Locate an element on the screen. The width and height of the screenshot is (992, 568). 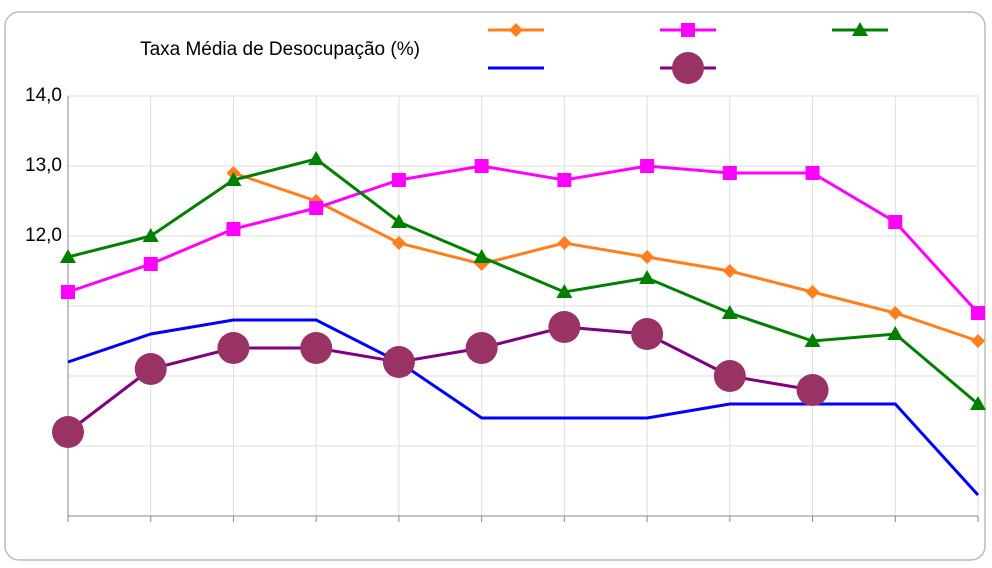
series-line is located at coordinates (440, 379).